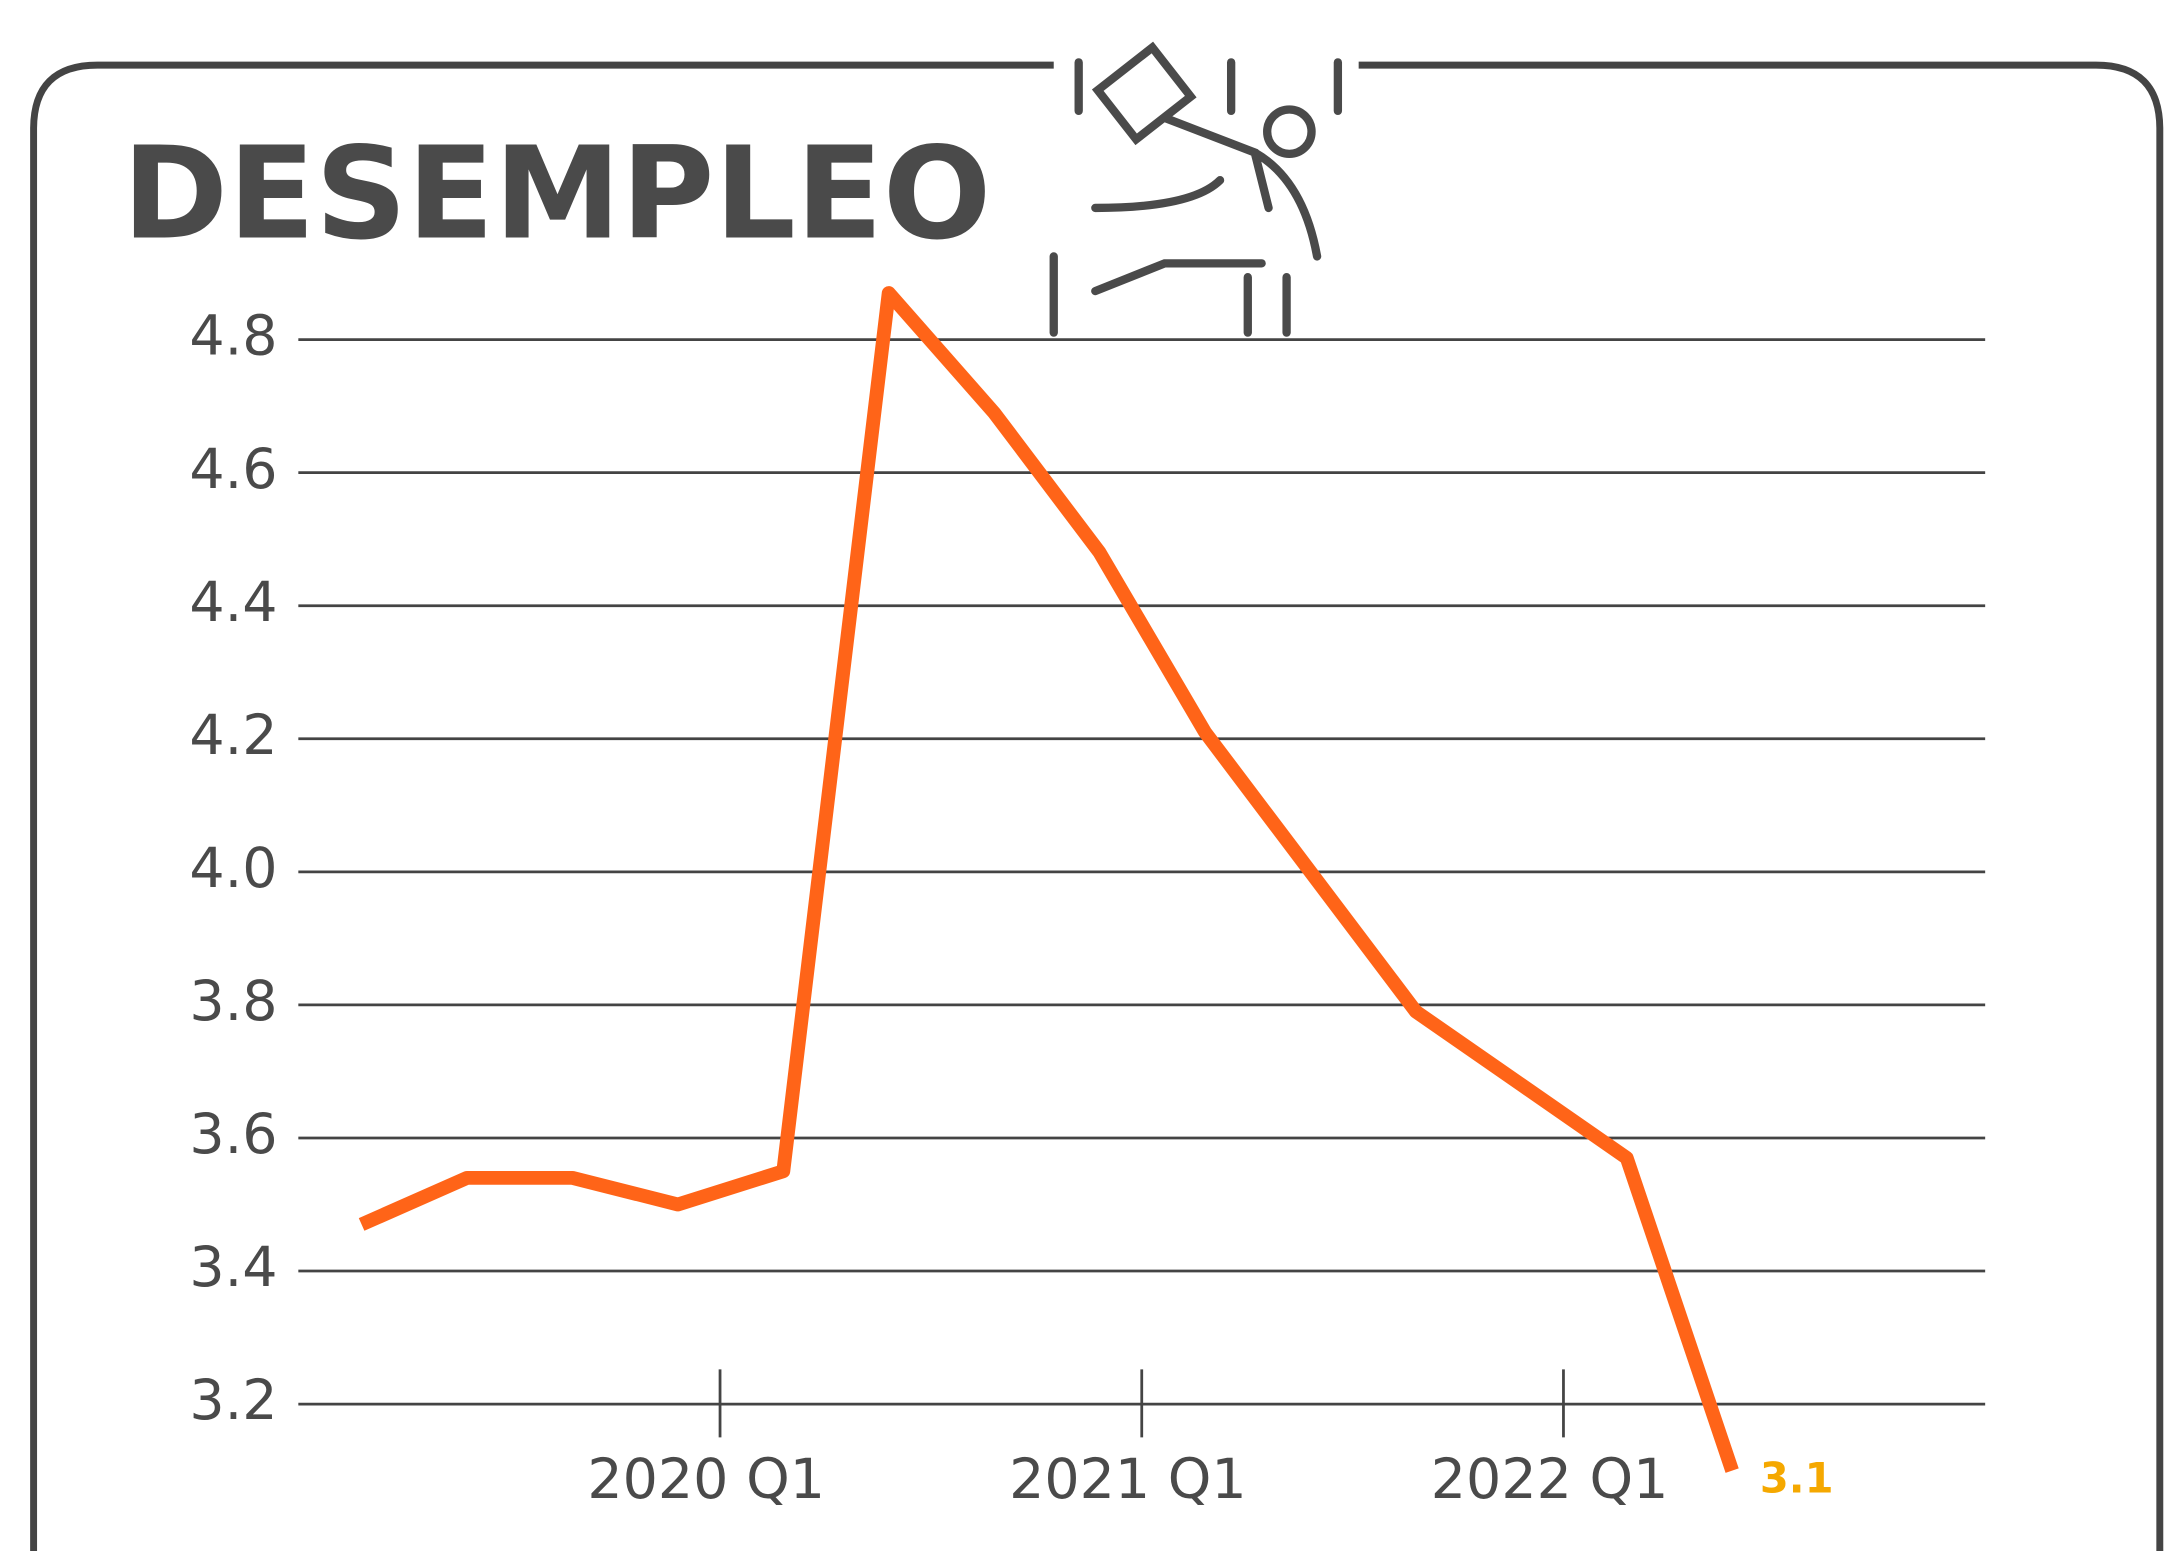 This screenshot has height=1551, width=2174. Describe the element at coordinates (1128, 1480) in the screenshot. I see `x-tick-label: 2021 Q1` at that location.